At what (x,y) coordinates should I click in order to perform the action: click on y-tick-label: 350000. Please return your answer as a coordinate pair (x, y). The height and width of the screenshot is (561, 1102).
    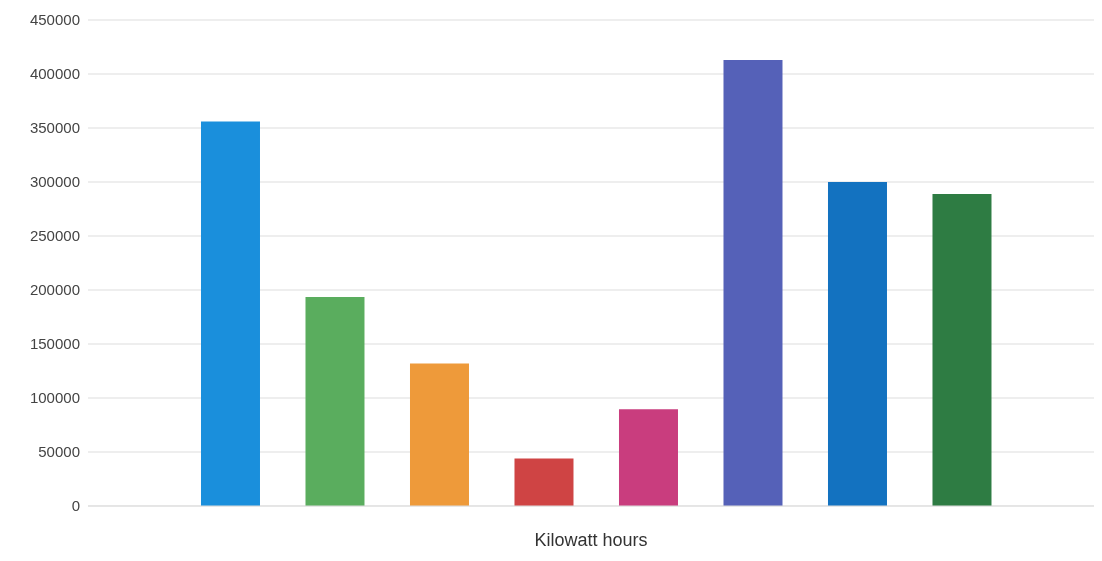
    Looking at the image, I should click on (54, 128).